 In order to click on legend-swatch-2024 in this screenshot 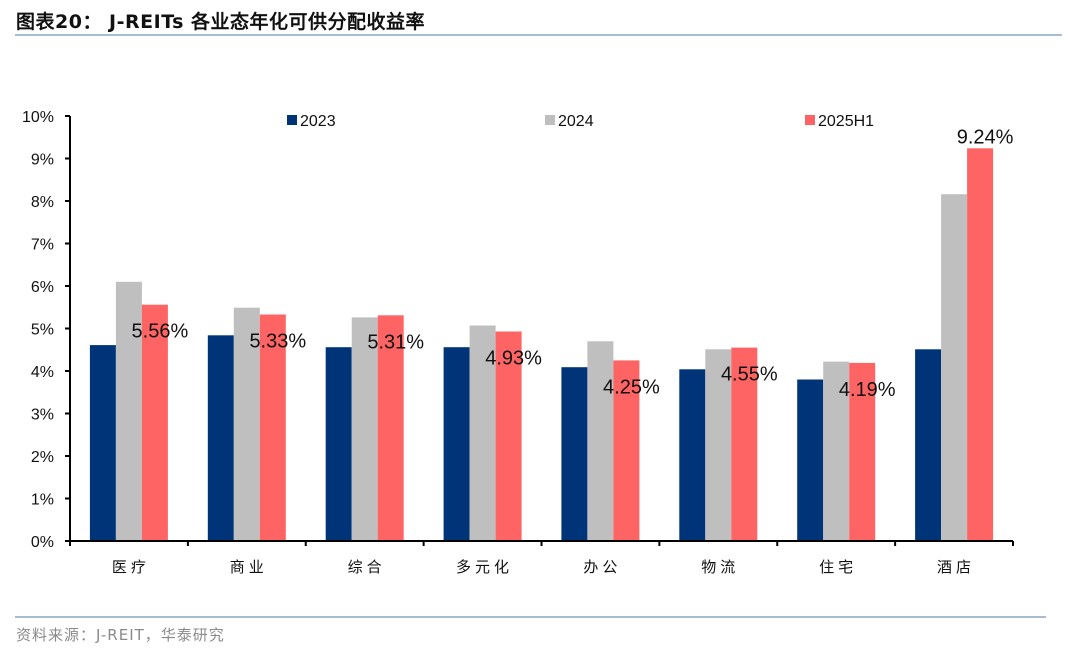, I will do `click(550, 120)`.